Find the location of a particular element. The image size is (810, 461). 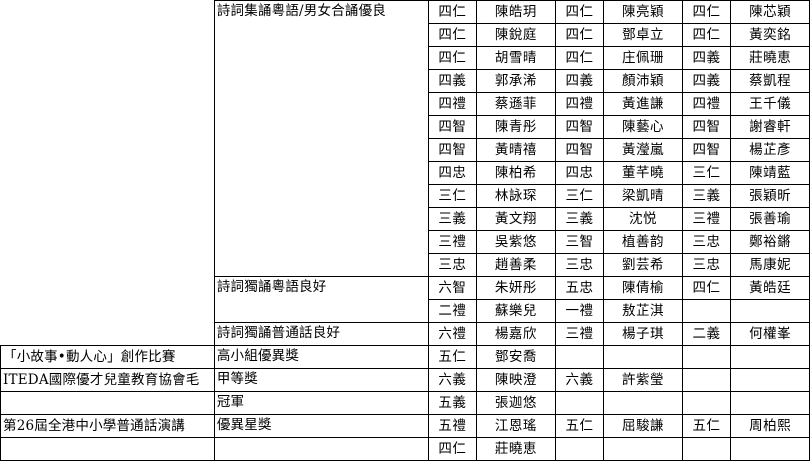

cell-student-name-2: 陳亮穎 is located at coordinates (643, 12).